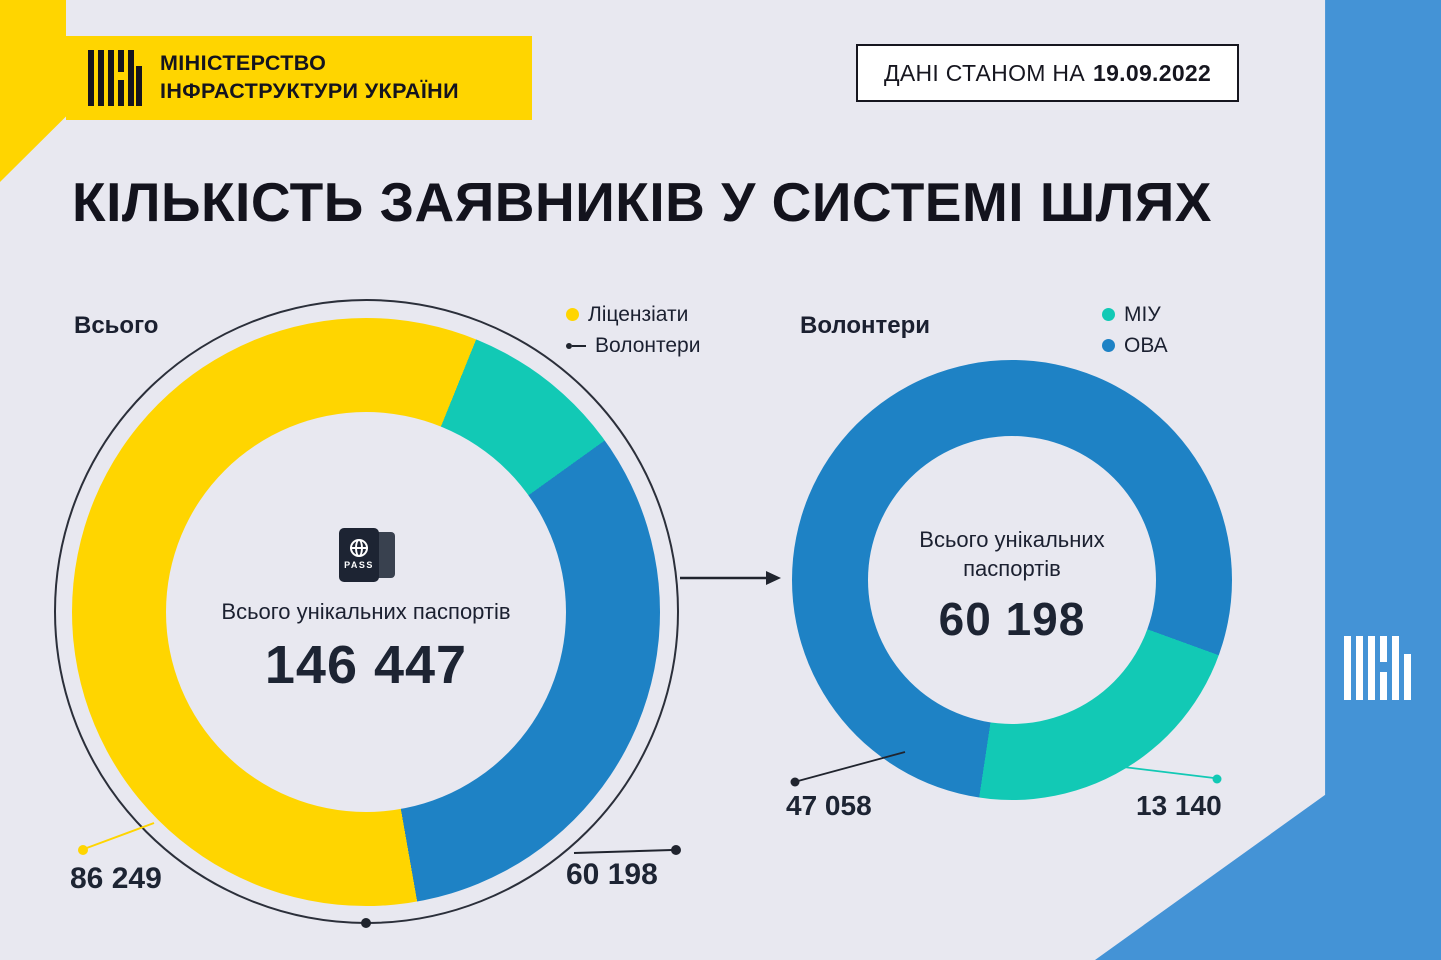 The height and width of the screenshot is (960, 1441). Describe the element at coordinates (1152, 72) in the screenshot. I see `date-value: 19.09.2022` at that location.